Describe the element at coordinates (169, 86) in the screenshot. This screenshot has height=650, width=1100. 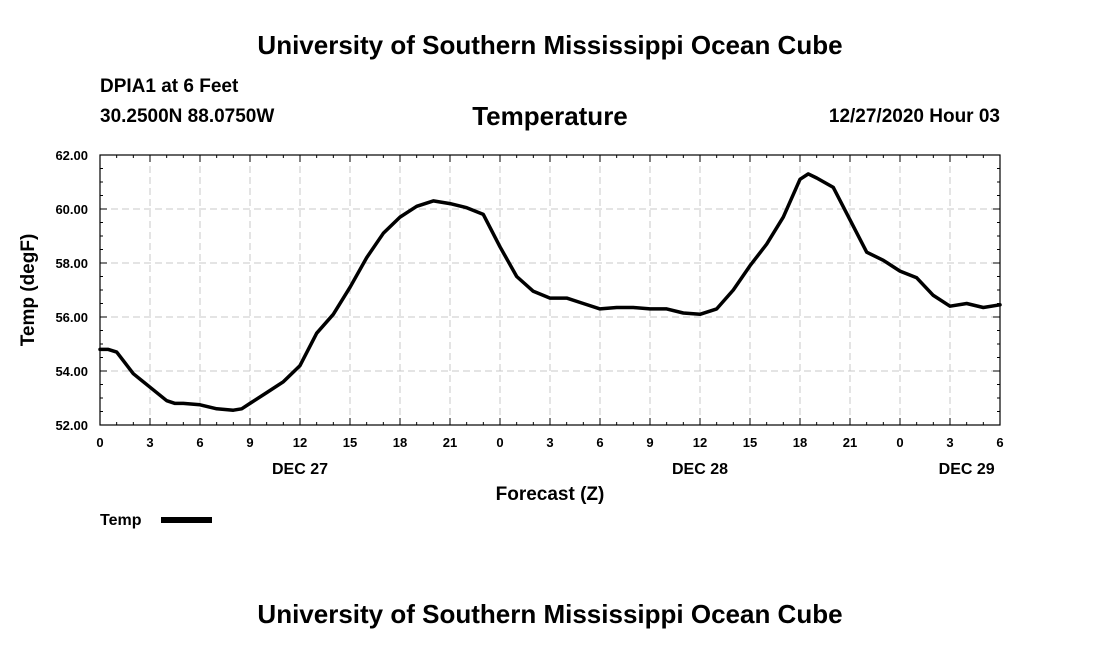
I see `station-label: DPIA1 at 6 Feet` at that location.